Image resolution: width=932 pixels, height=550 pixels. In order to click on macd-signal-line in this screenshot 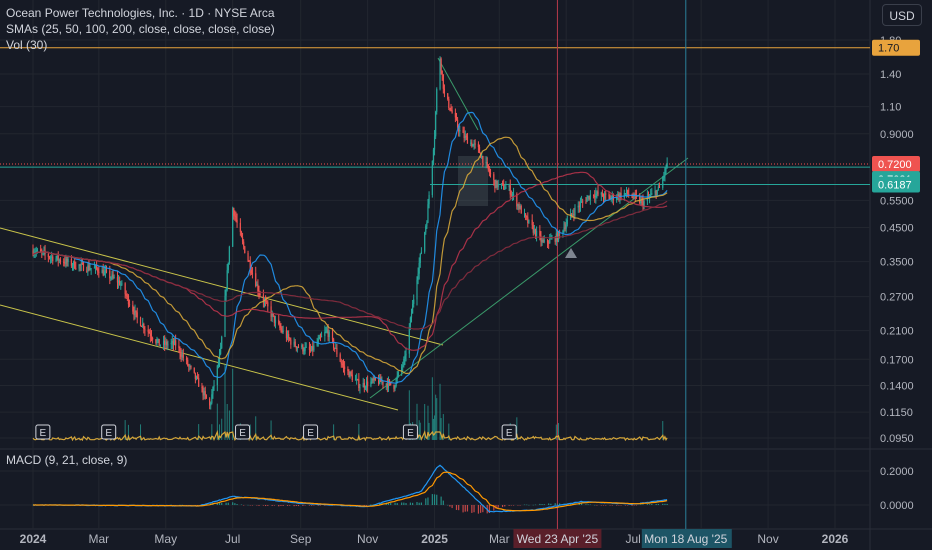, I will do `click(350, 491)`.